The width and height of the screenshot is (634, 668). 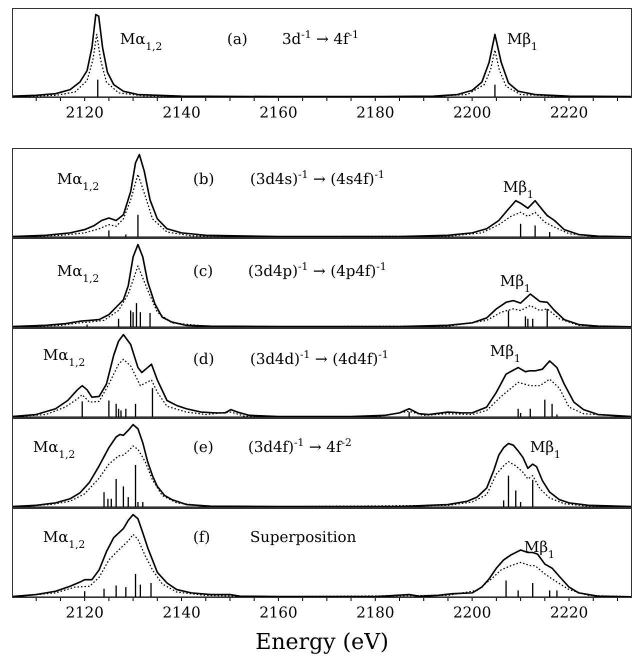 I want to click on annotation: 3d$^{-1}$ → 4f$^{-1}$, so click(x=320, y=38).